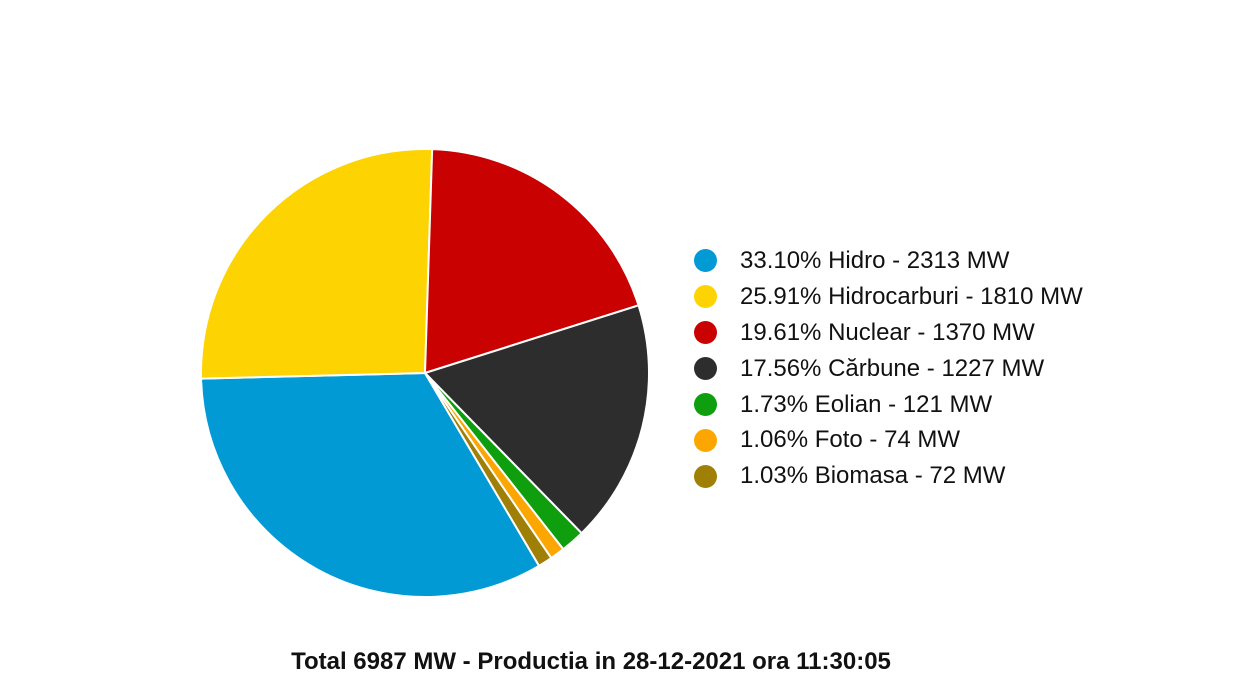 Image resolution: width=1245 pixels, height=700 pixels. What do you see at coordinates (705, 369) in the screenshot?
I see `legend-swatch-carbune` at bounding box center [705, 369].